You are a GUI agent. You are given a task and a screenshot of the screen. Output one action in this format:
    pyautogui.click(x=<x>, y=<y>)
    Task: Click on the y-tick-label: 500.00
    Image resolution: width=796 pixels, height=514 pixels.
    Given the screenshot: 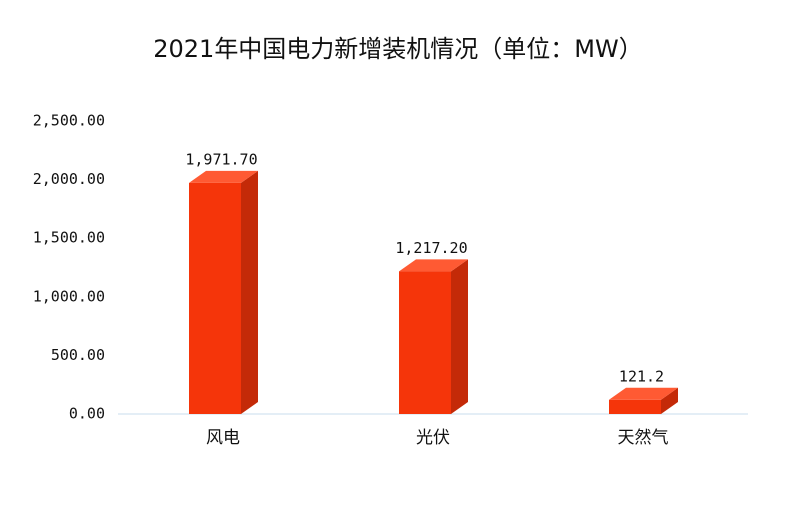 What is the action you would take?
    pyautogui.click(x=78, y=355)
    